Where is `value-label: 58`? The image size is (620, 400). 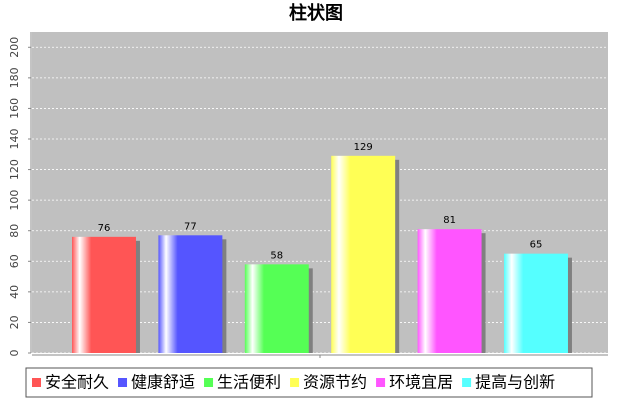 value-label: 58 is located at coordinates (276, 255).